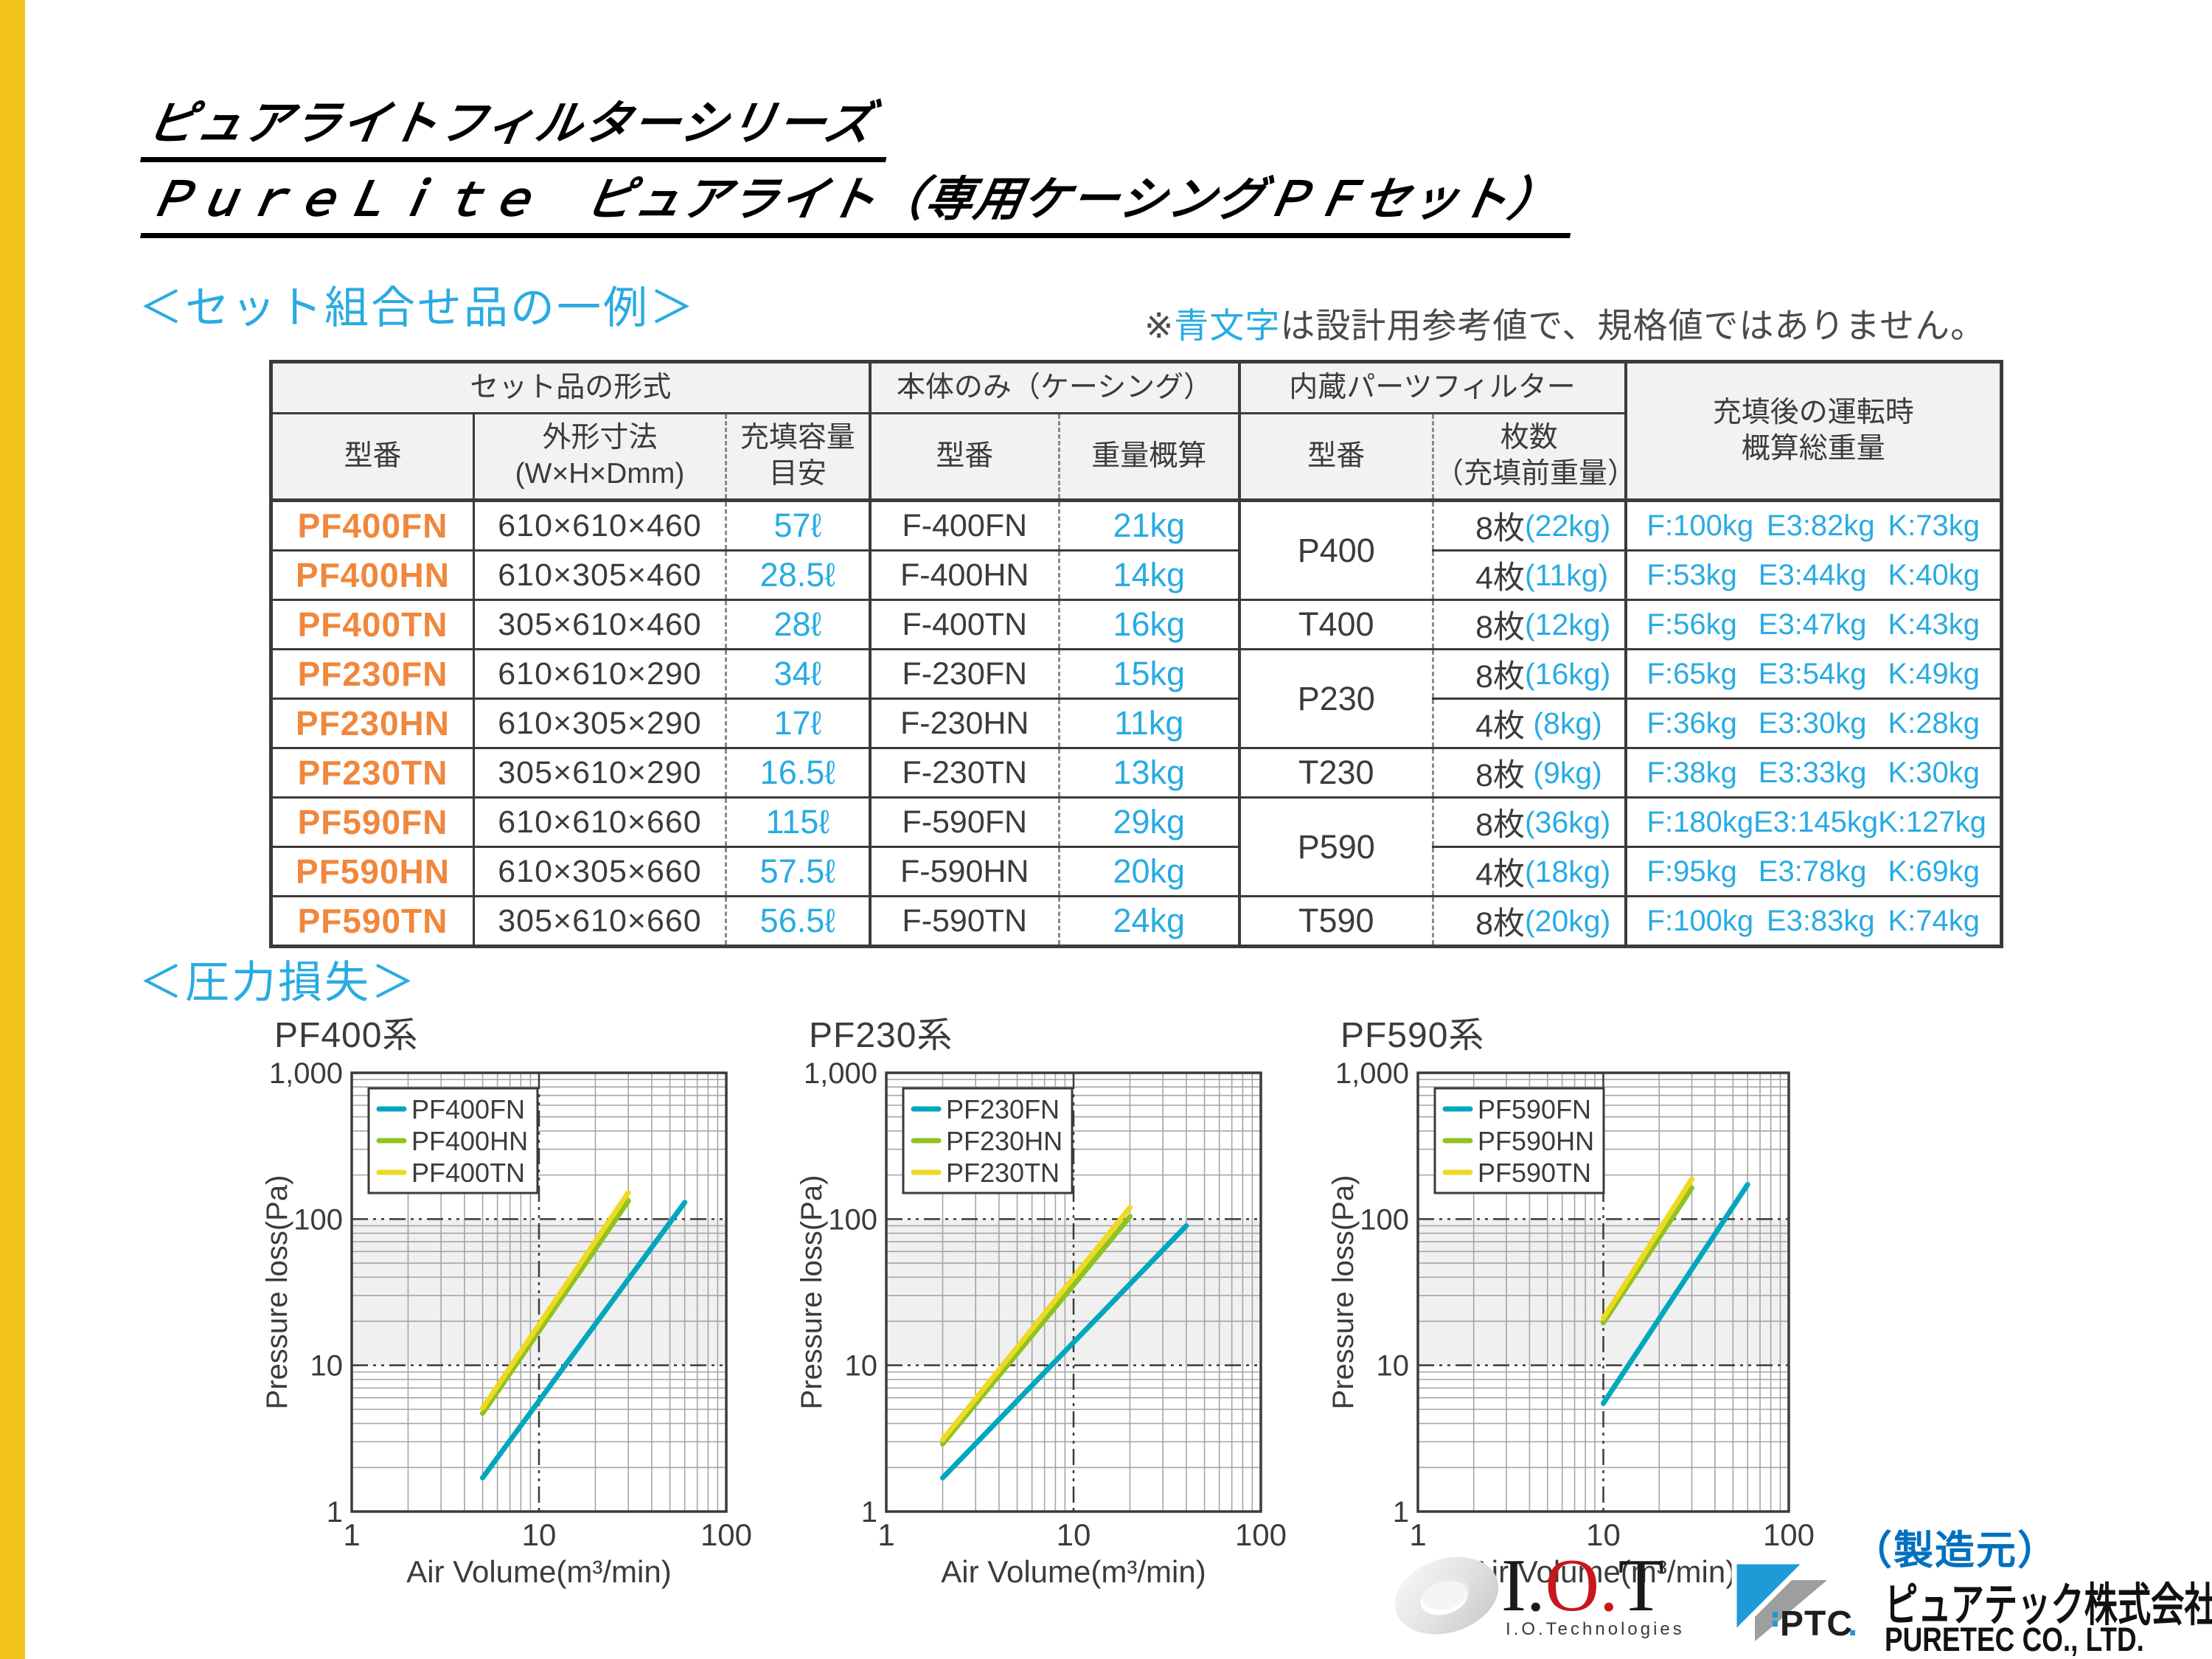 This screenshot has height=1659, width=2212. What do you see at coordinates (1148, 624) in the screenshot?
I see `cell-casing-weight: 16kg` at bounding box center [1148, 624].